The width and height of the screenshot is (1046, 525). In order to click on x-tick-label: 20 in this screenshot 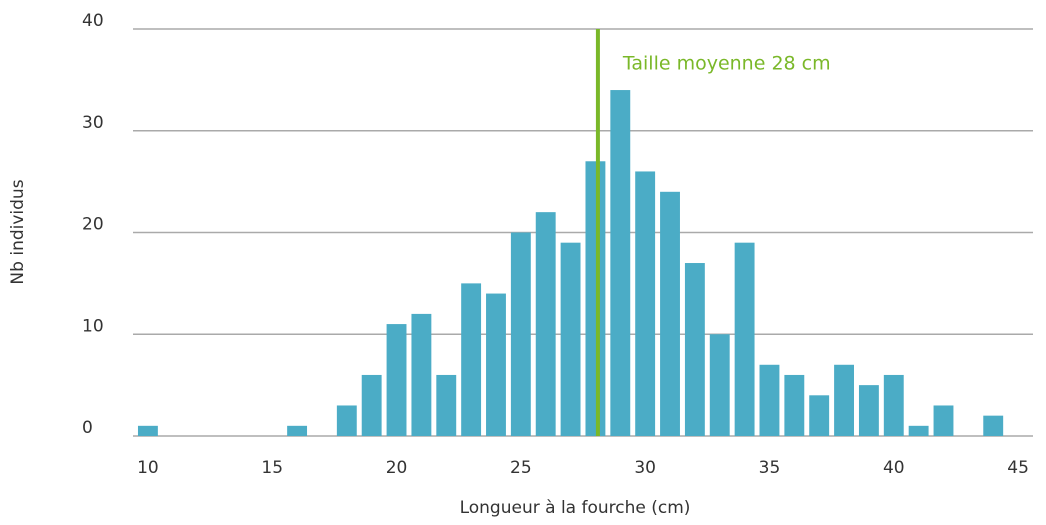, I will do `click(397, 468)`.